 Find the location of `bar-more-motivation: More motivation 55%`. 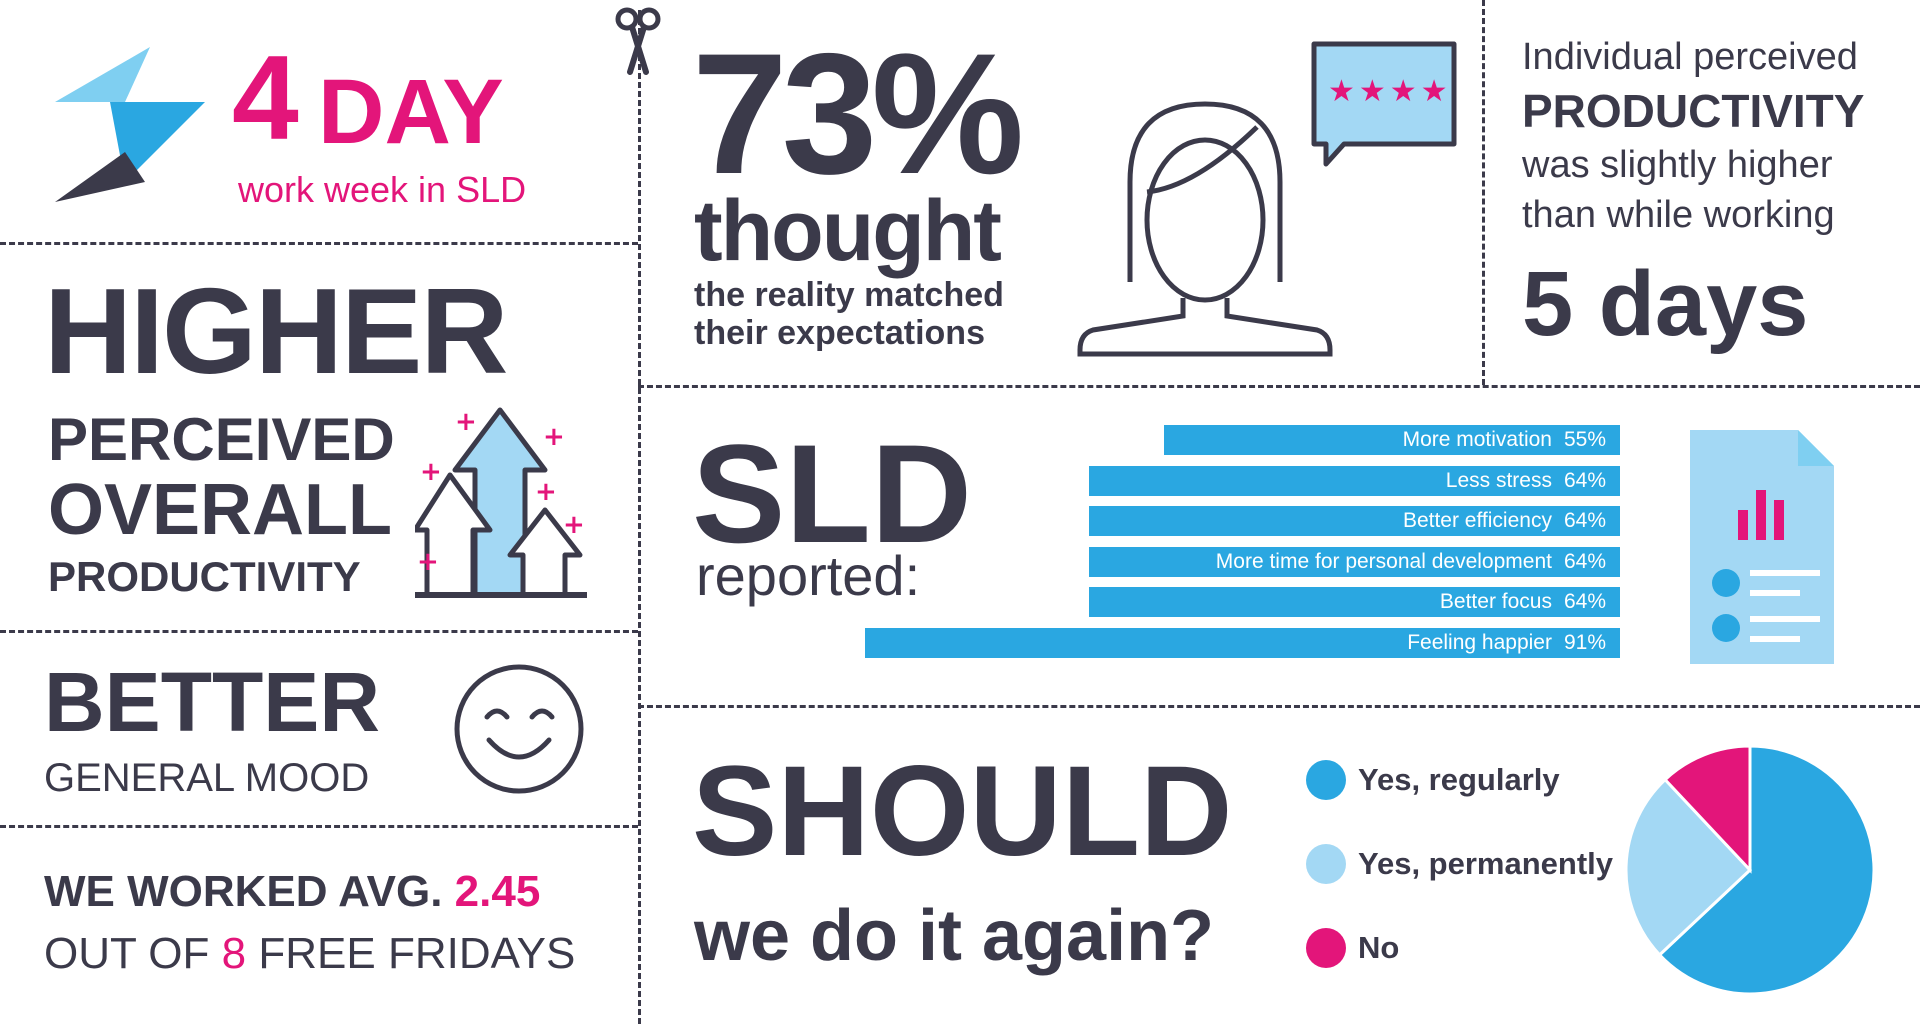

bar-more-motivation: More motivation 55% is located at coordinates (1391, 440).